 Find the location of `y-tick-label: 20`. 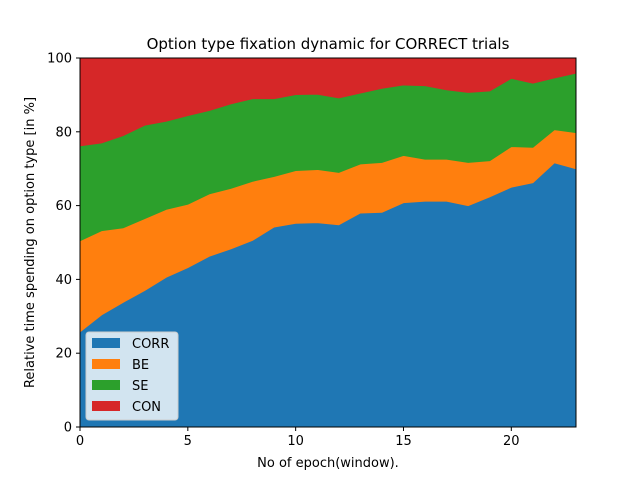

y-tick-label: 20 is located at coordinates (63, 354).